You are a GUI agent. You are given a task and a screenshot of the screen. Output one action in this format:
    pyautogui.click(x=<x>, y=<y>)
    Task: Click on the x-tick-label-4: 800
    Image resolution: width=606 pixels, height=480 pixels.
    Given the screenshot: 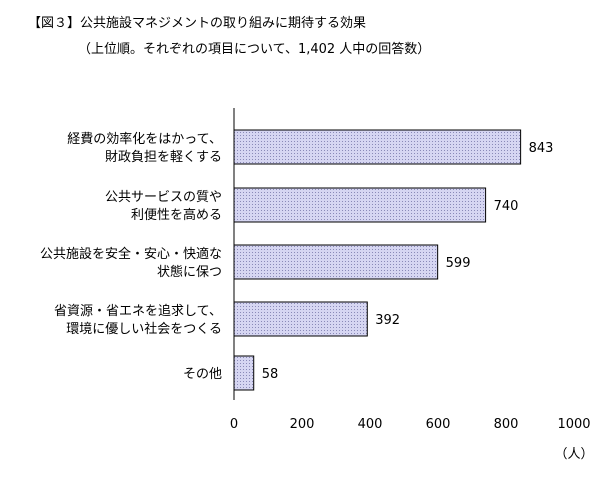 What is the action you would take?
    pyautogui.click(x=506, y=424)
    